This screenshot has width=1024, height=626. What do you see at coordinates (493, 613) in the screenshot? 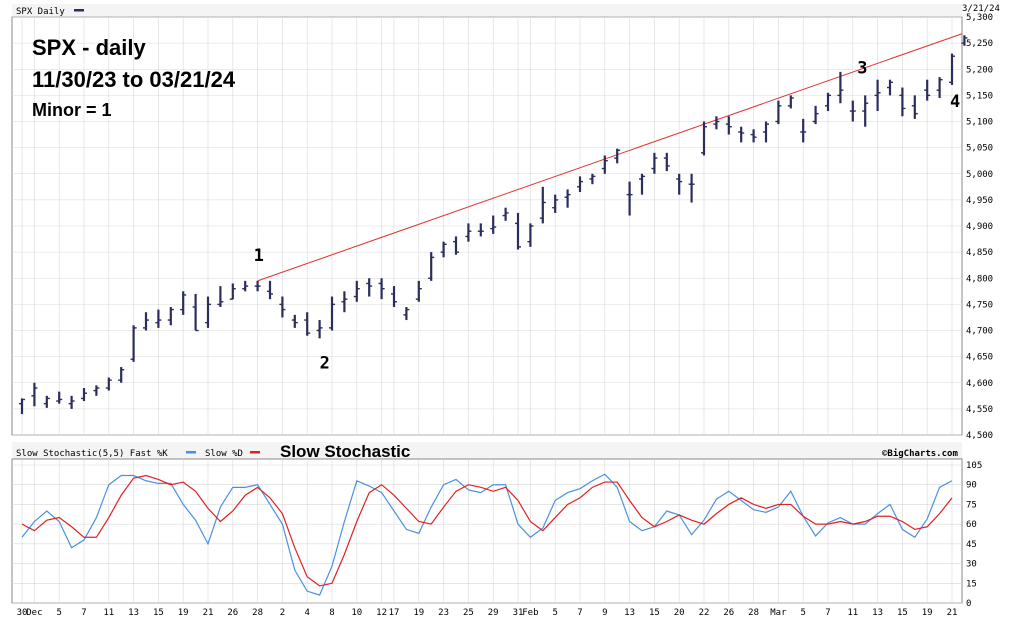
I see `x-tick-label: 29` at bounding box center [493, 613].